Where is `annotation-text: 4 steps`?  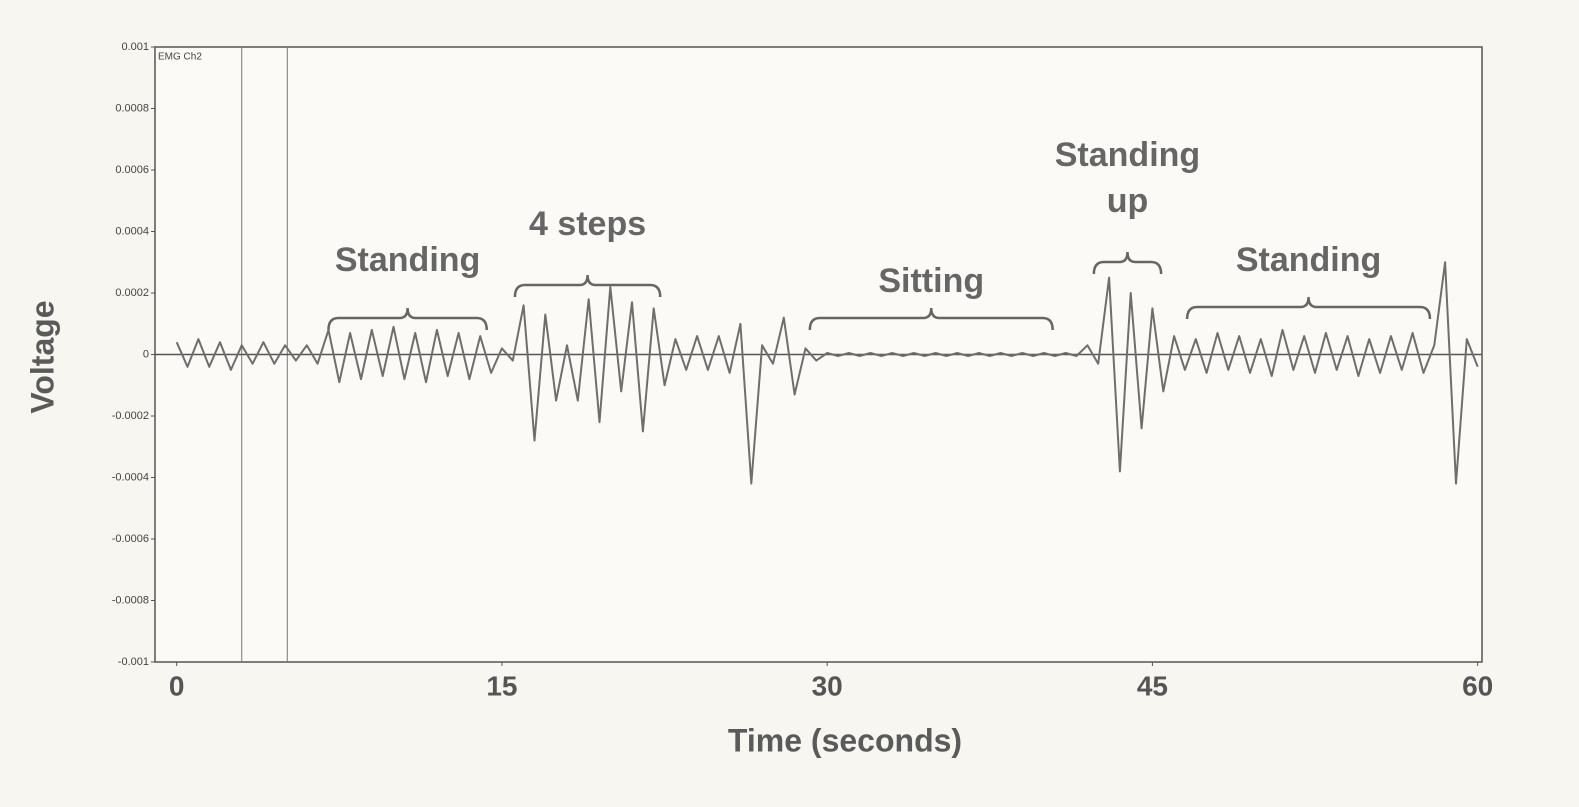 annotation-text: 4 steps is located at coordinates (587, 224).